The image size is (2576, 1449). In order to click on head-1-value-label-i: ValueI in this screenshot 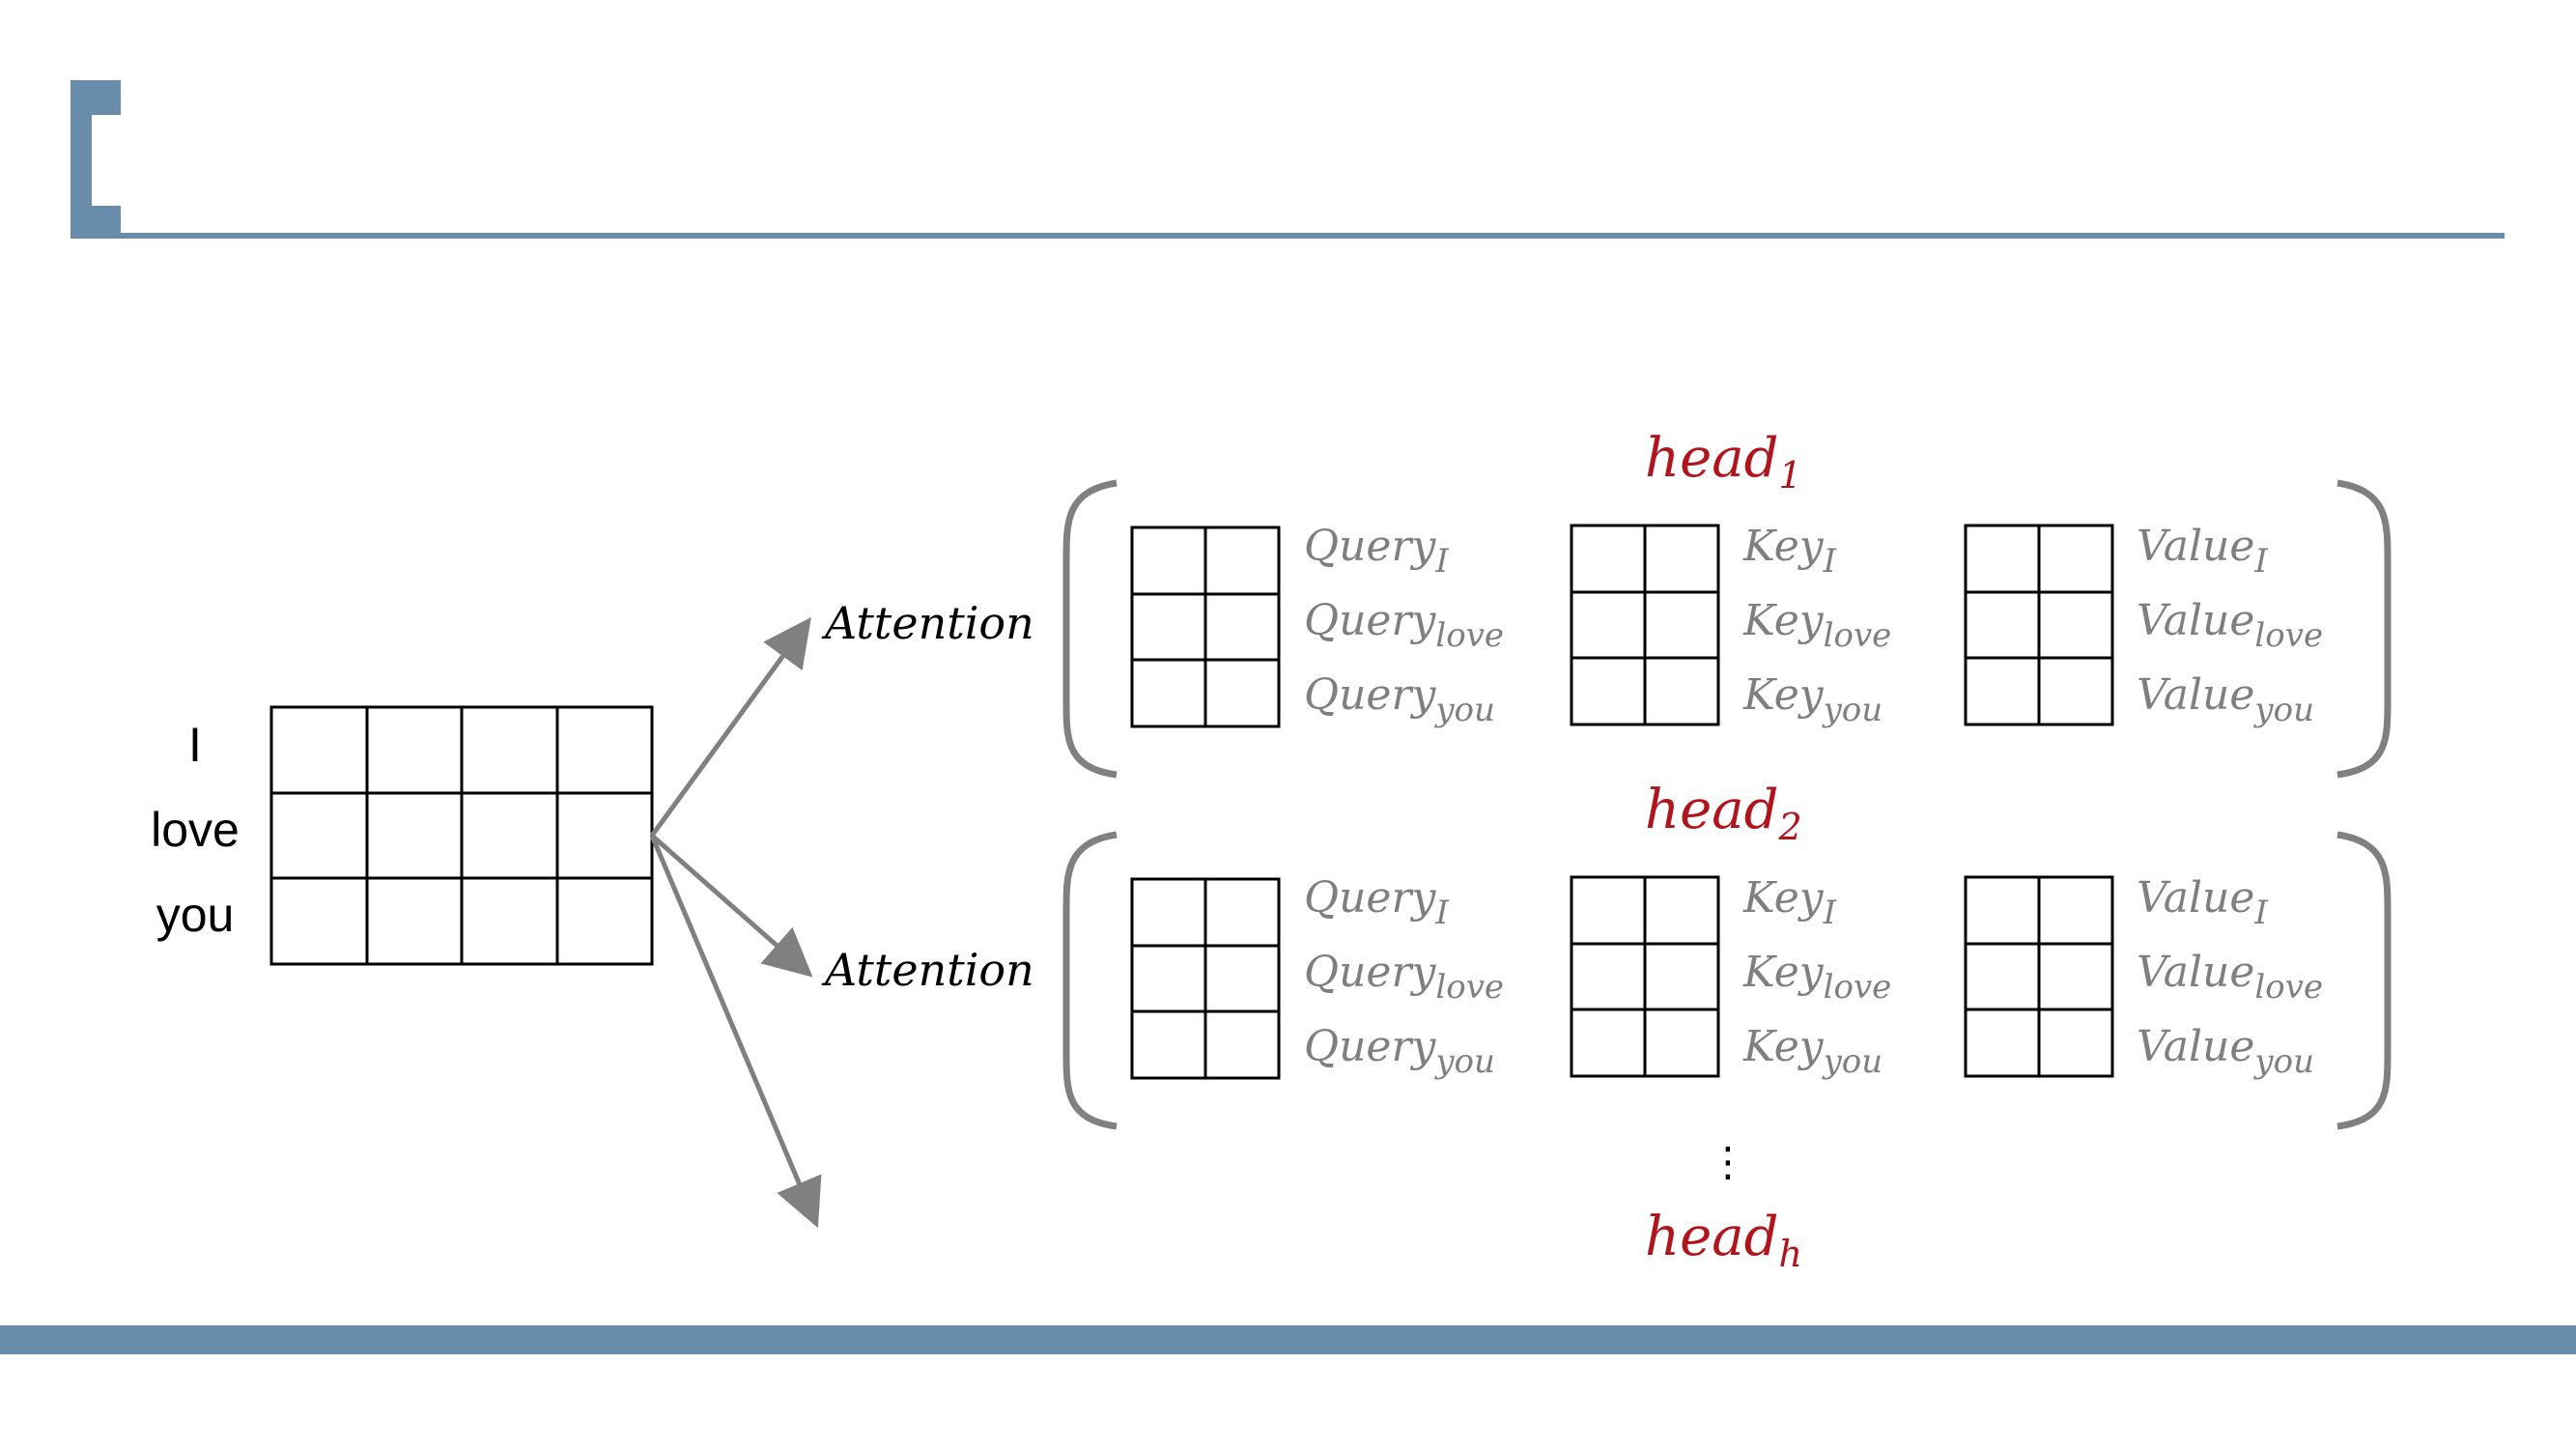, I will do `click(2202, 551)`.